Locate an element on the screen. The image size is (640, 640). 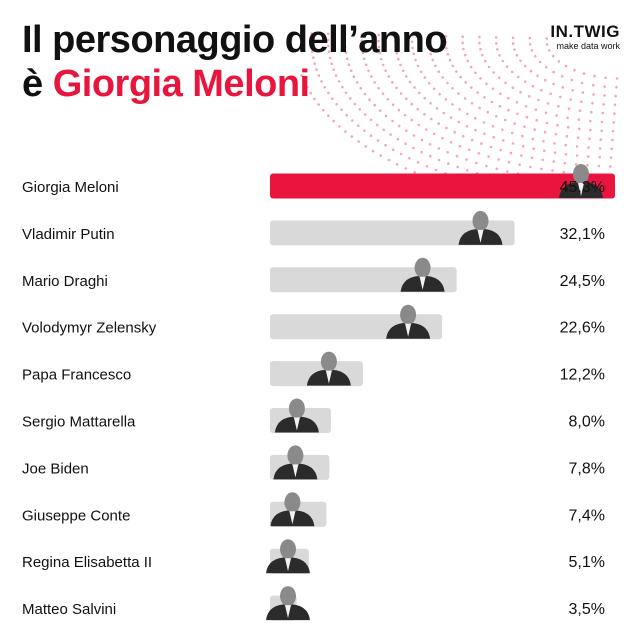
chart-row: Joe Biden 7,8% is located at coordinates (313, 462).